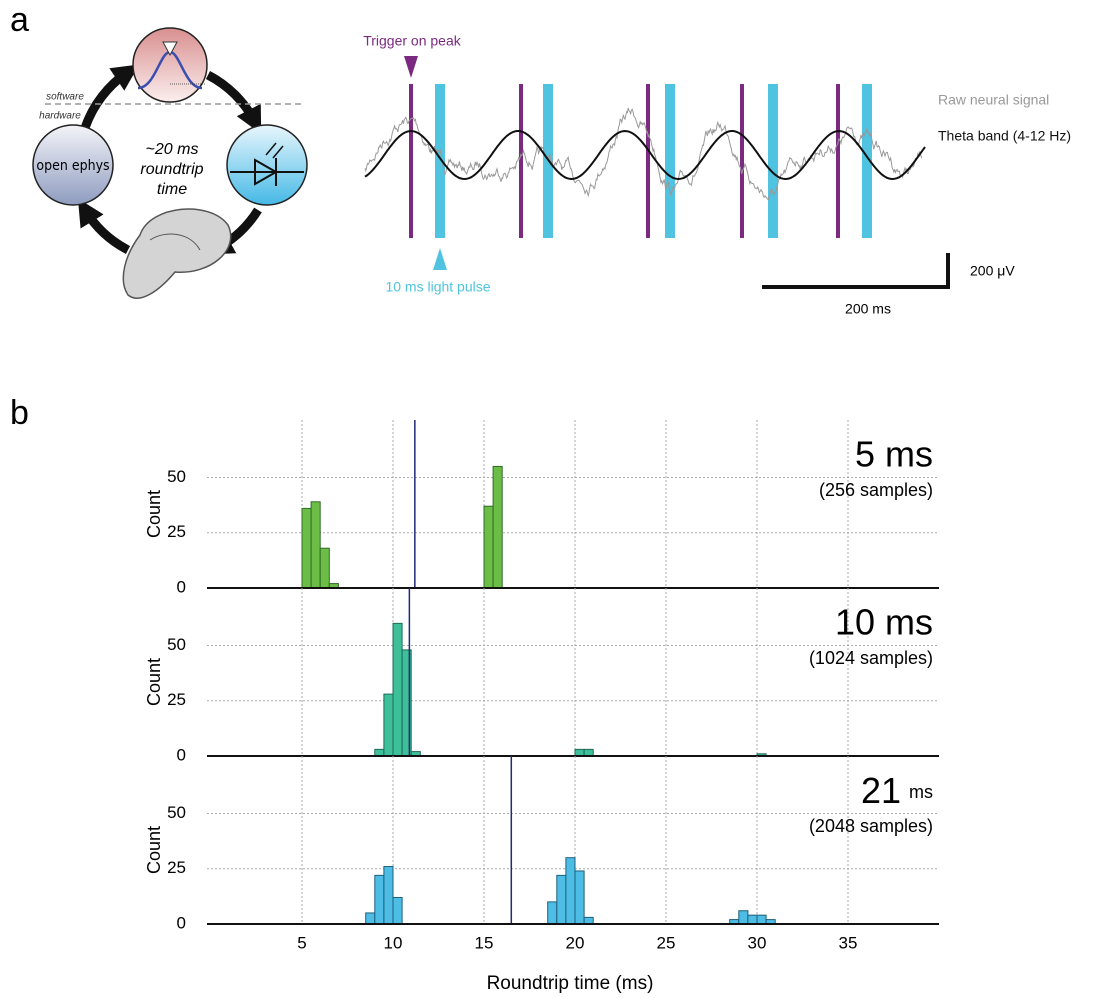 The height and width of the screenshot is (998, 1105). What do you see at coordinates (868, 309) in the screenshot?
I see `scale-label: 200 ms` at bounding box center [868, 309].